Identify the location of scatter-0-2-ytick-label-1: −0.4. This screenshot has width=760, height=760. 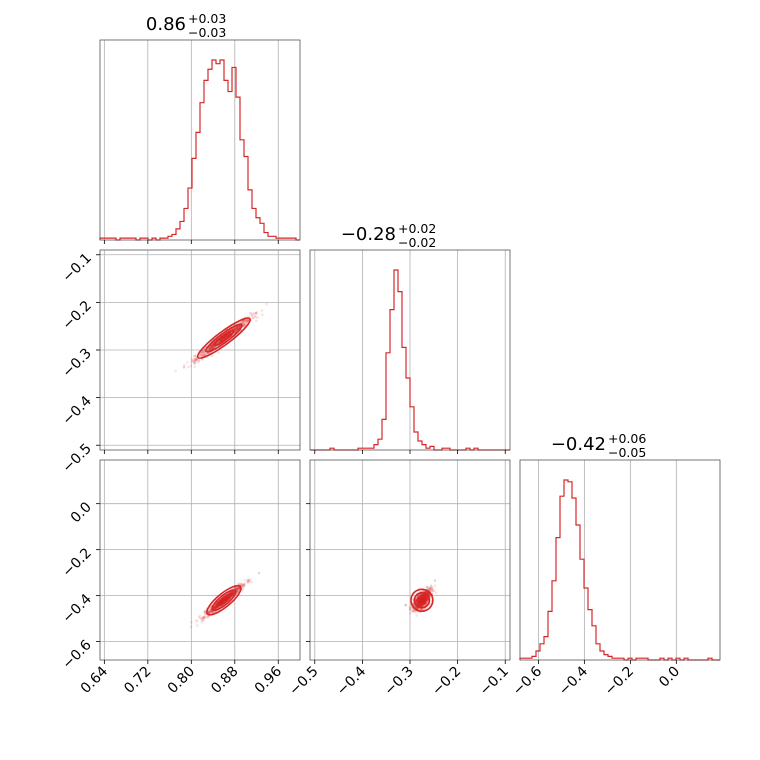
(76, 608).